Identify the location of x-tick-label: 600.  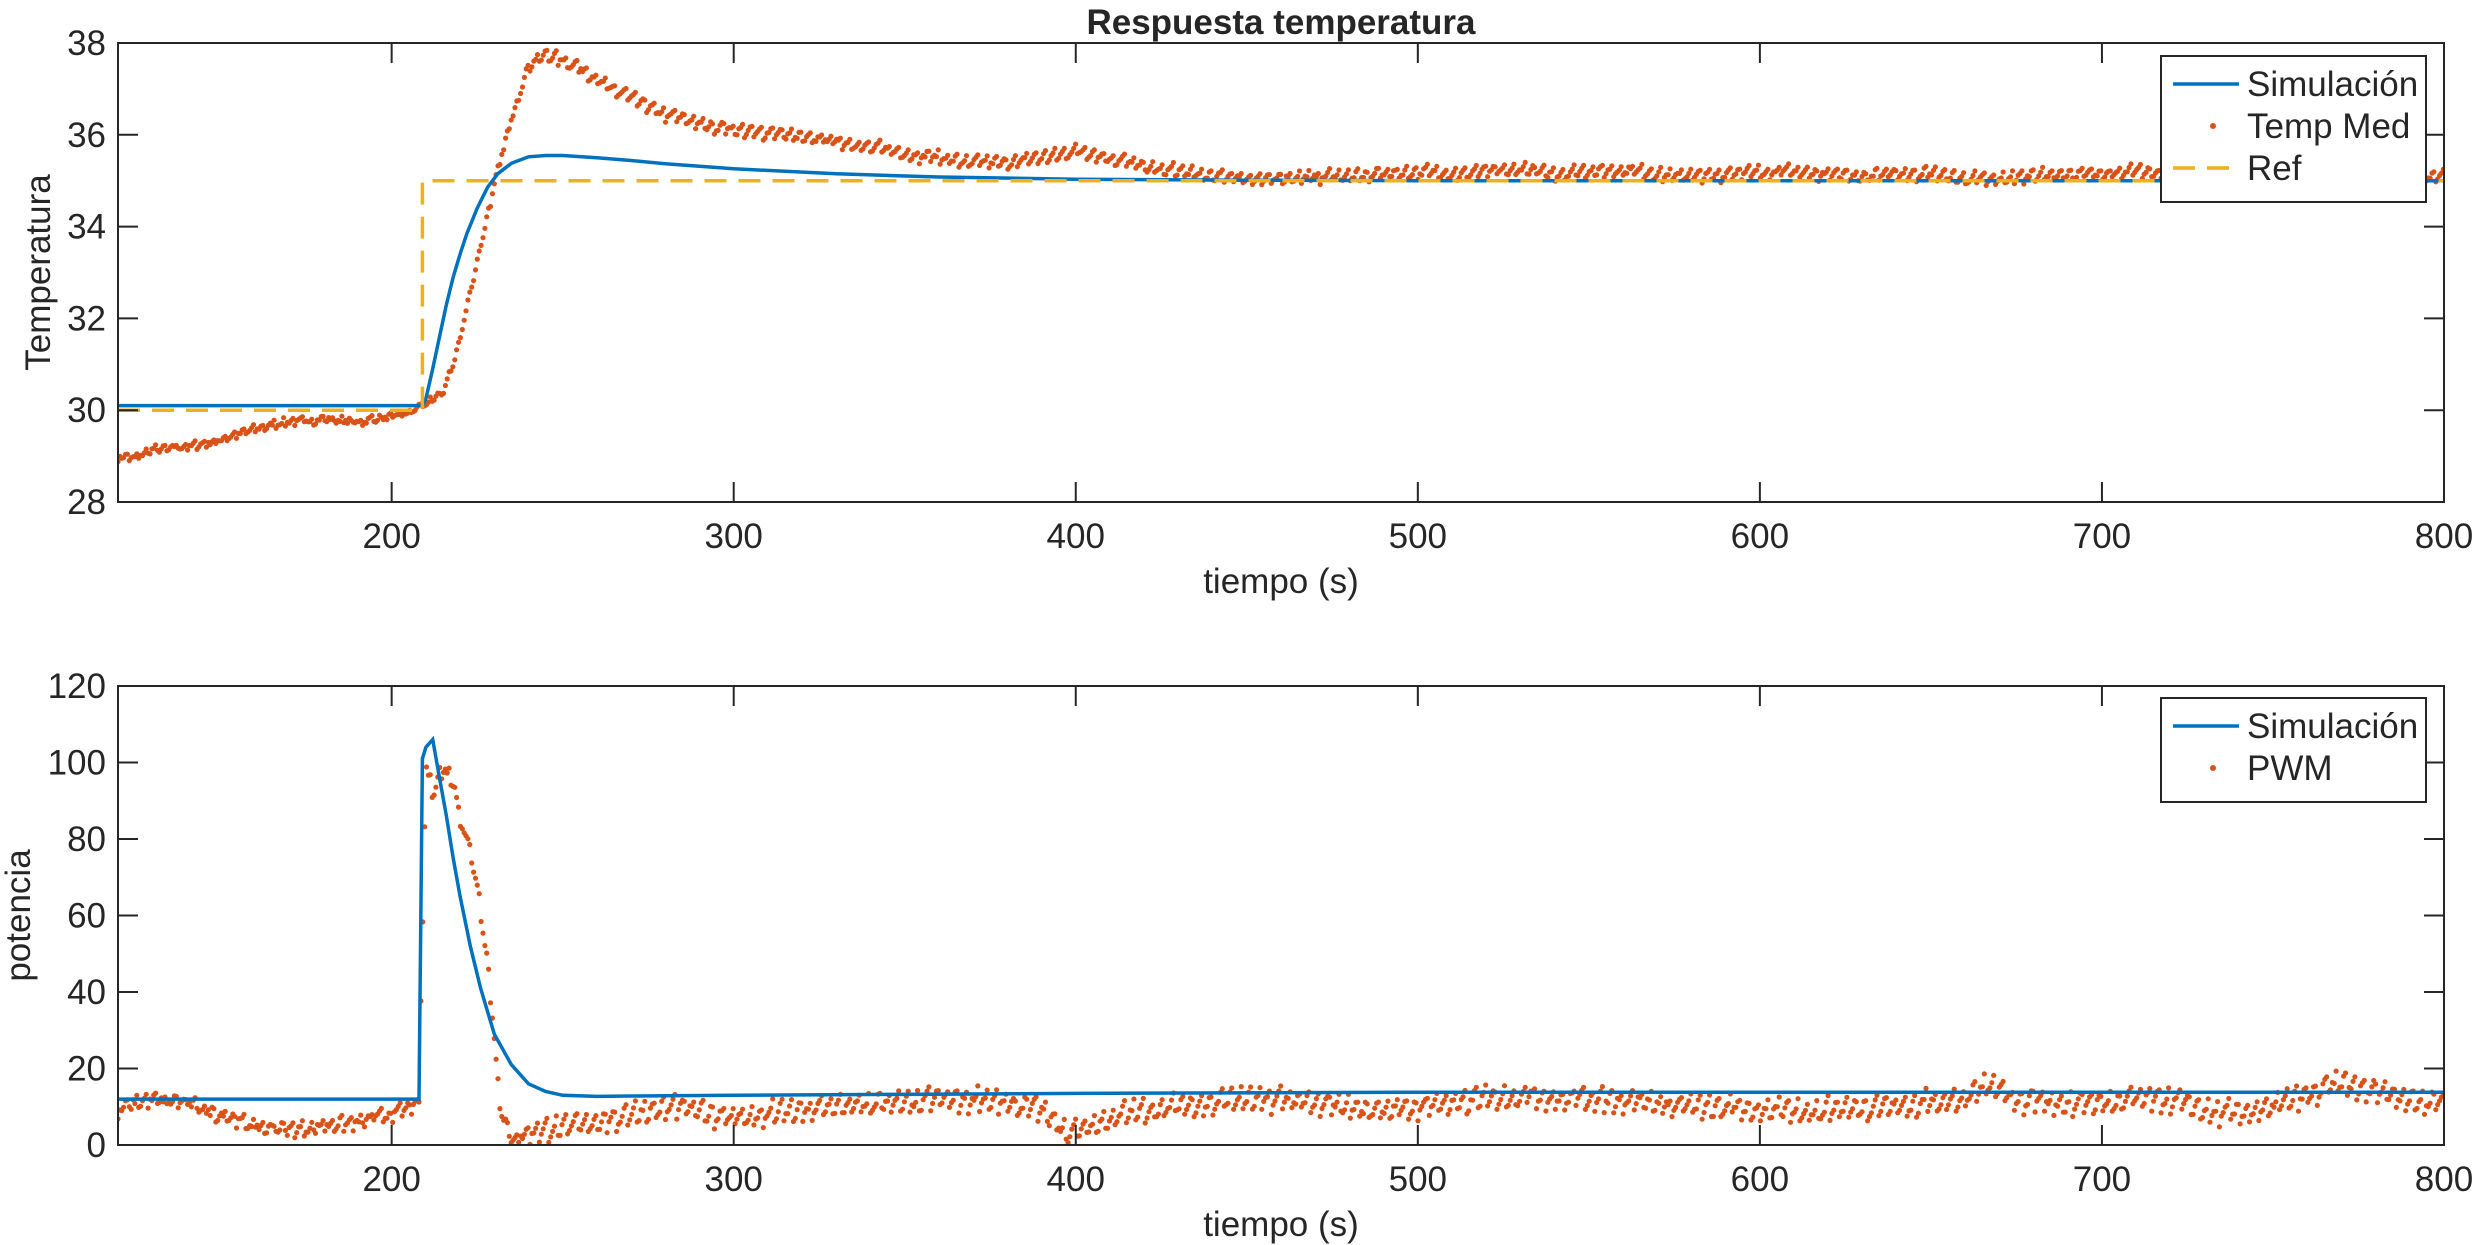
(1760, 1179).